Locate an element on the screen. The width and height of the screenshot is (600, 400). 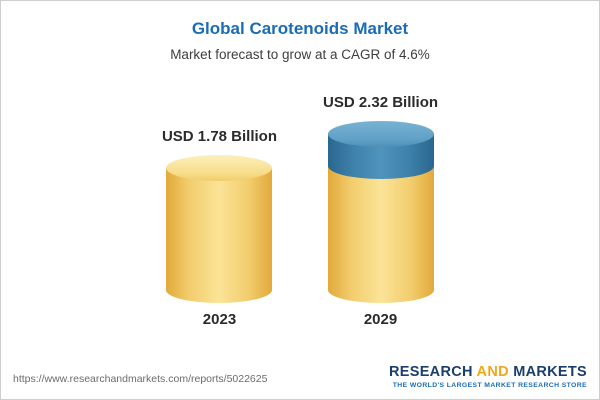
value-label-2023: USD 1.78 Billion is located at coordinates (219, 136).